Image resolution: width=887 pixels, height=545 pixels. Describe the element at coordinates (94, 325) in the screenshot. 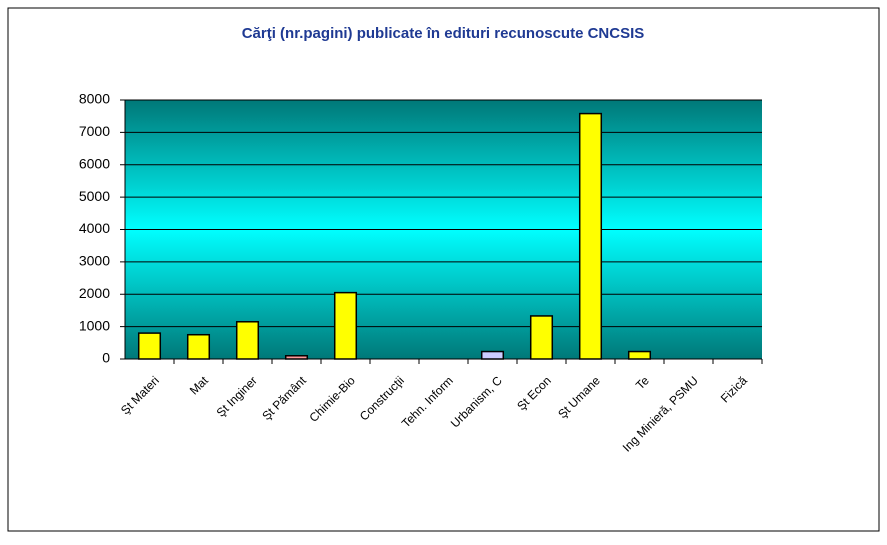

I see `y-tick-label: 1000` at that location.